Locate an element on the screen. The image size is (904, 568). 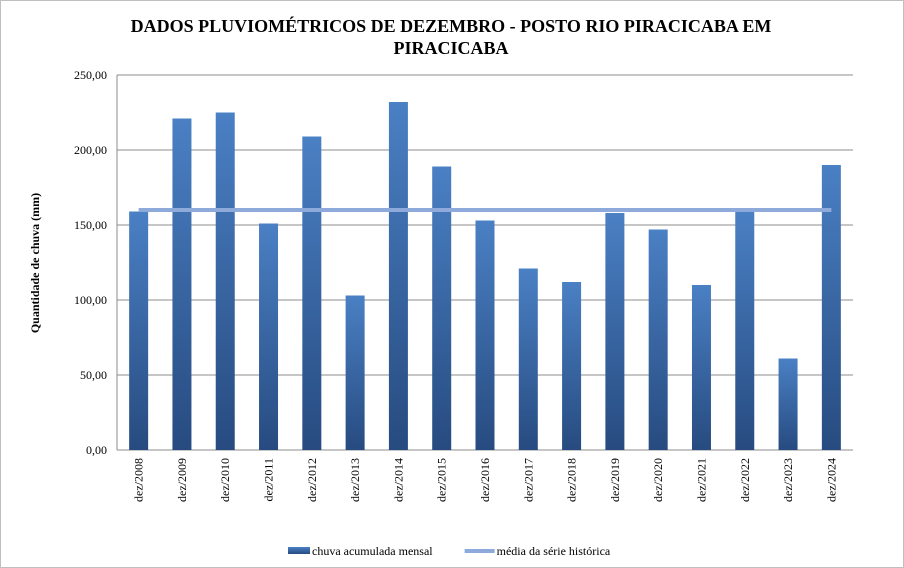
x-tick-label: dez/2024 is located at coordinates (831, 480).